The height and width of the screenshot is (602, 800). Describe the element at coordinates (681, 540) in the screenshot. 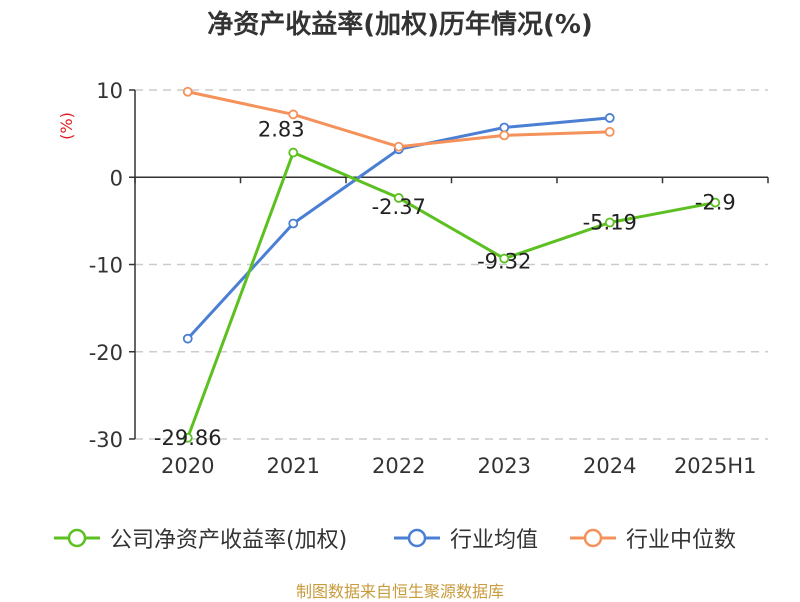

I see `legend-label-industry-median: 行业中位数` at that location.